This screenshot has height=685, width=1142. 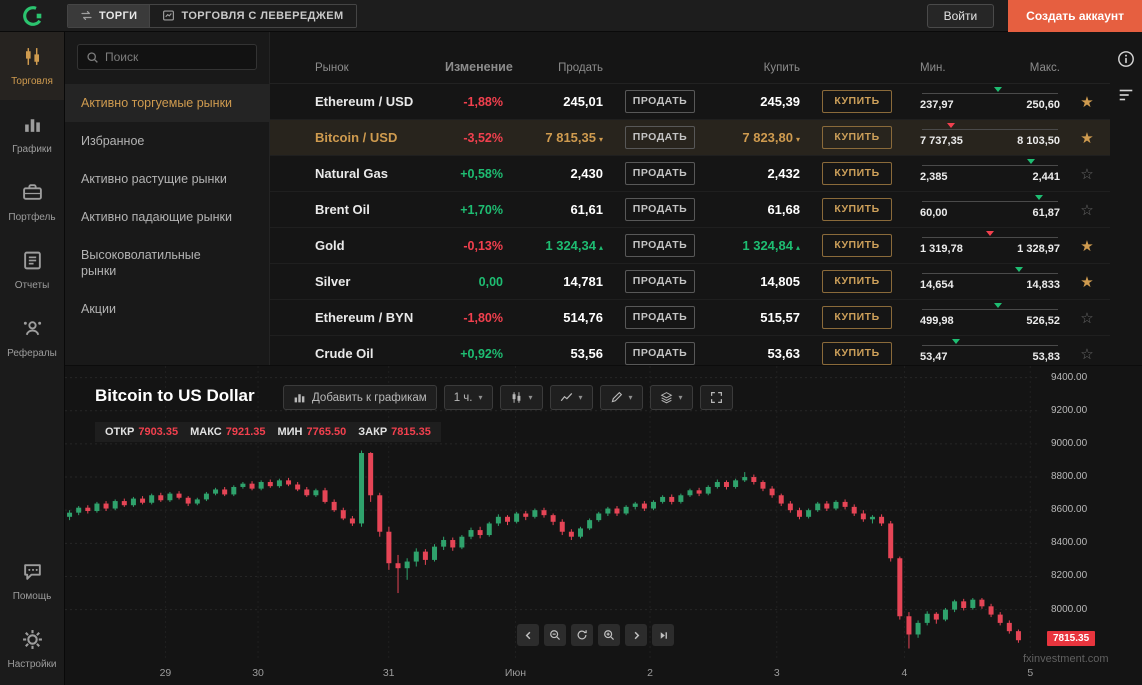 What do you see at coordinates (934, 176) in the screenshot?
I see `min-value: 2,385` at bounding box center [934, 176].